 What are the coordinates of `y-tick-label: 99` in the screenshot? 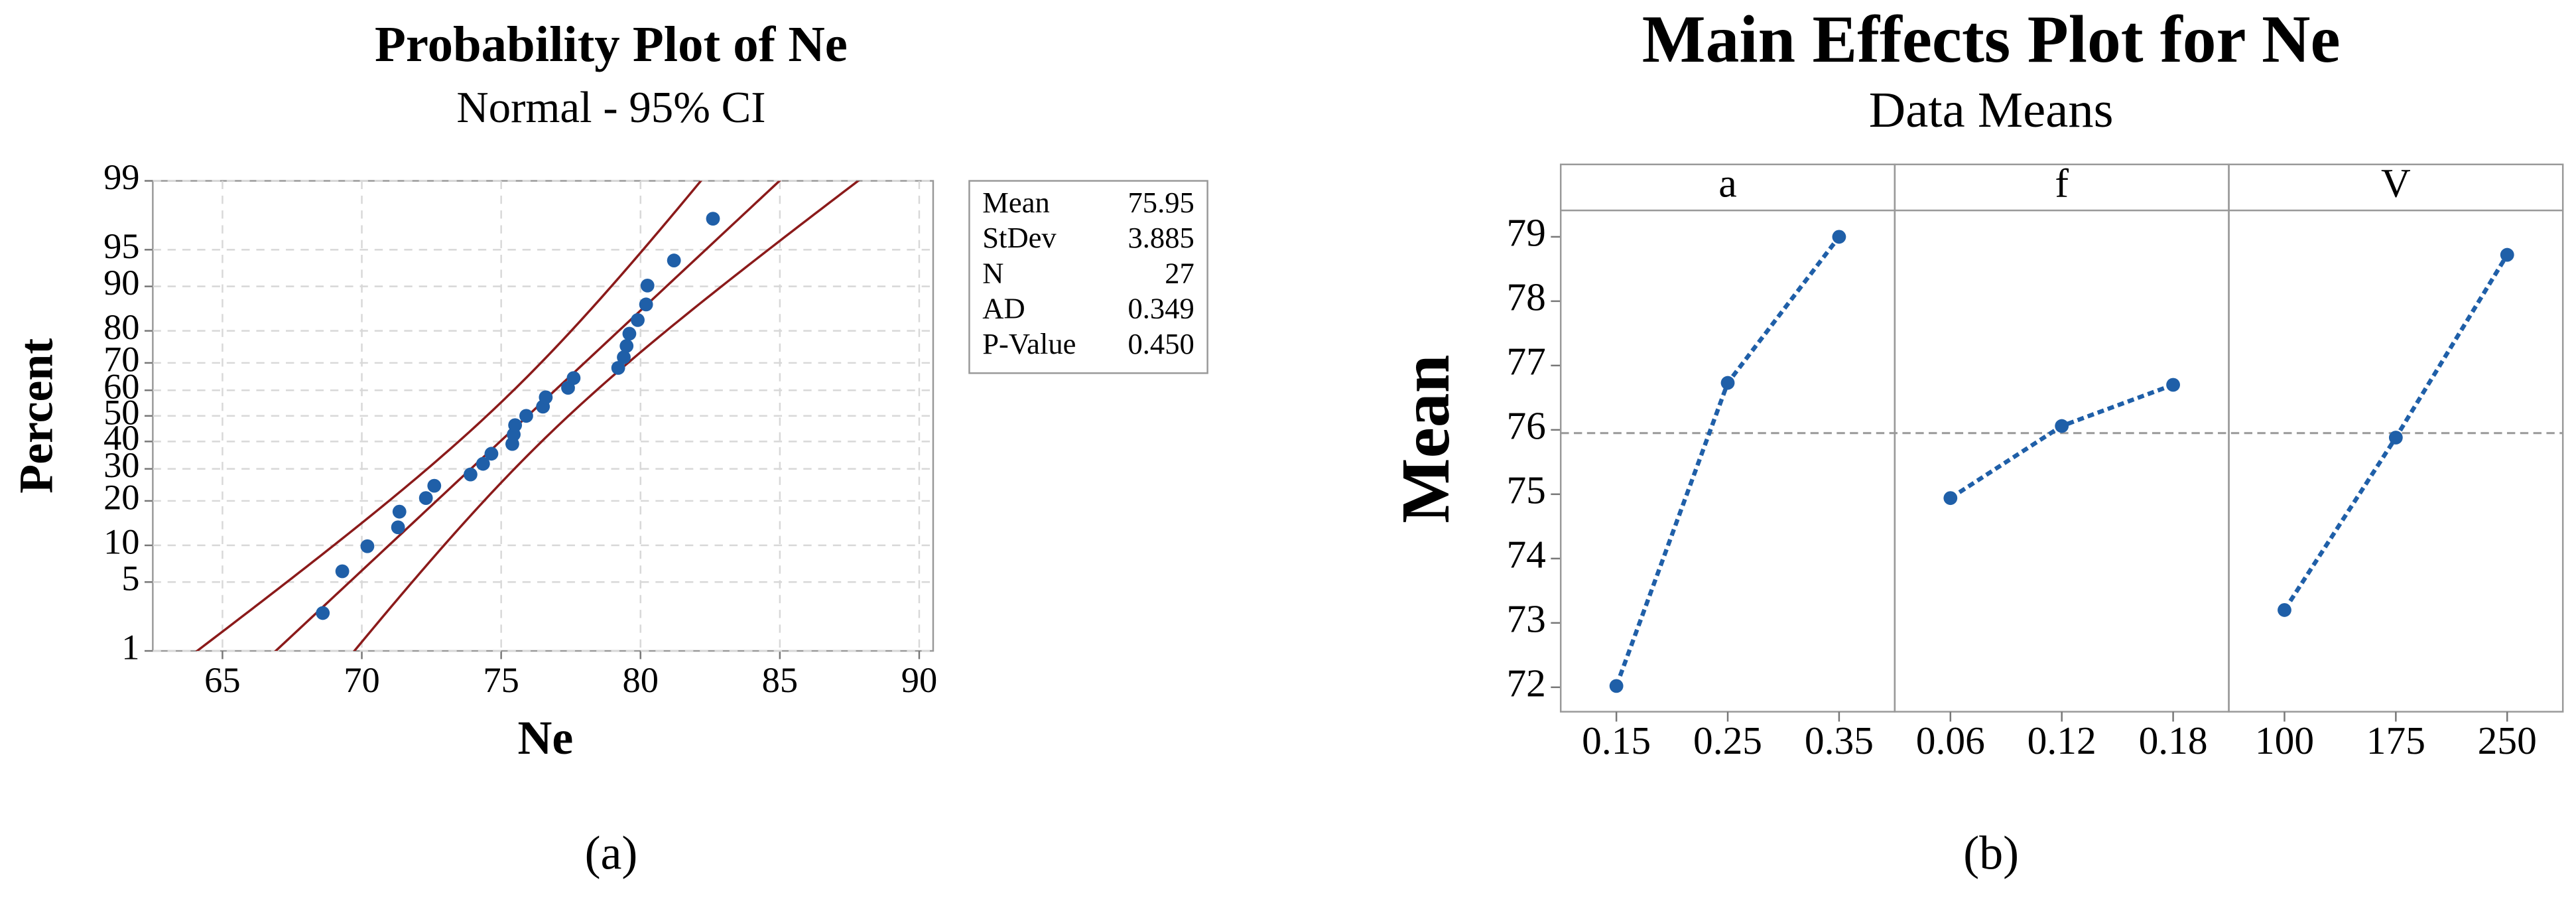 It's located at (121, 177).